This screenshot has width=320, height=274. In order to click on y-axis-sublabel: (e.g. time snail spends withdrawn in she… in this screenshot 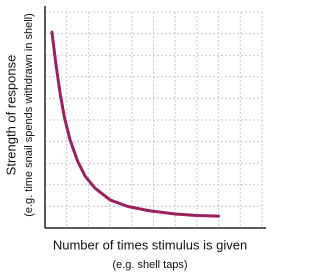, I will do `click(29, 115)`.